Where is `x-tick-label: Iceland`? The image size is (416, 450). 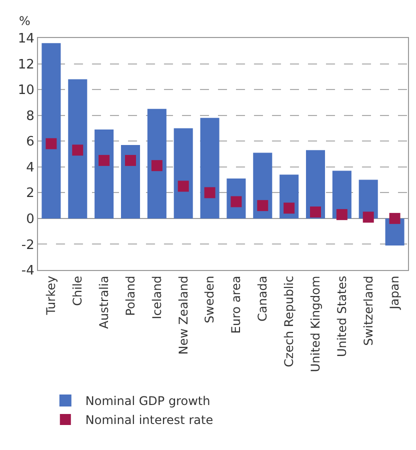
x-tick-label: Iceland is located at coordinates (157, 298).